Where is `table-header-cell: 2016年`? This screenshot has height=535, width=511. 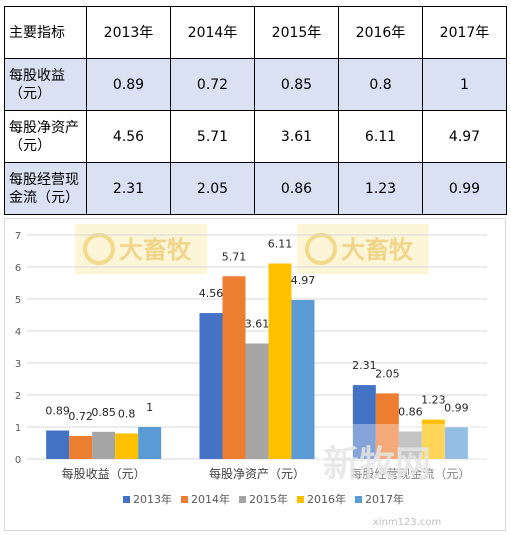
table-header-cell: 2016年 is located at coordinates (380, 32).